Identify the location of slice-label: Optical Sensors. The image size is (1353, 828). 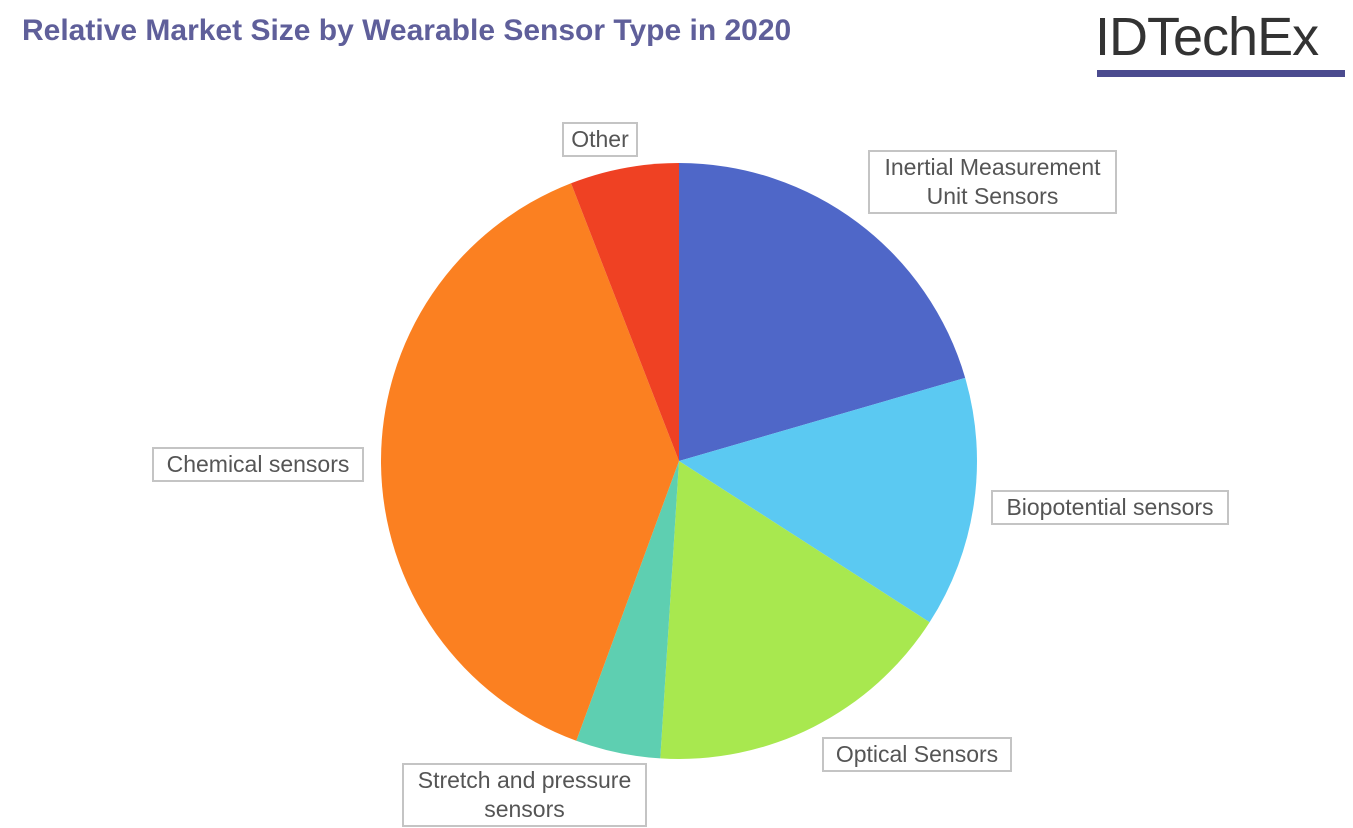
(917, 754).